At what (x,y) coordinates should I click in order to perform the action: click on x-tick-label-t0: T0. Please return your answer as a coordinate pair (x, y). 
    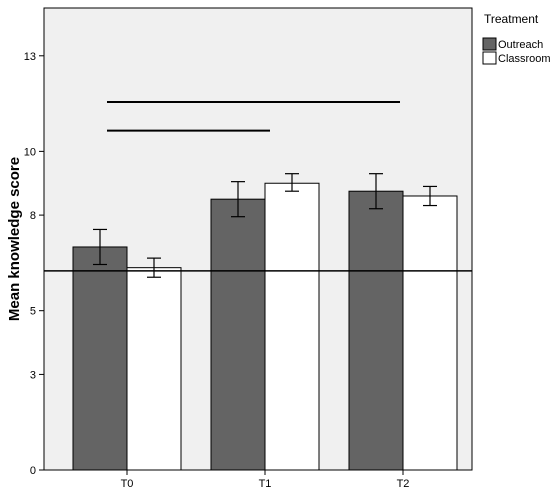
    Looking at the image, I should click on (127, 484).